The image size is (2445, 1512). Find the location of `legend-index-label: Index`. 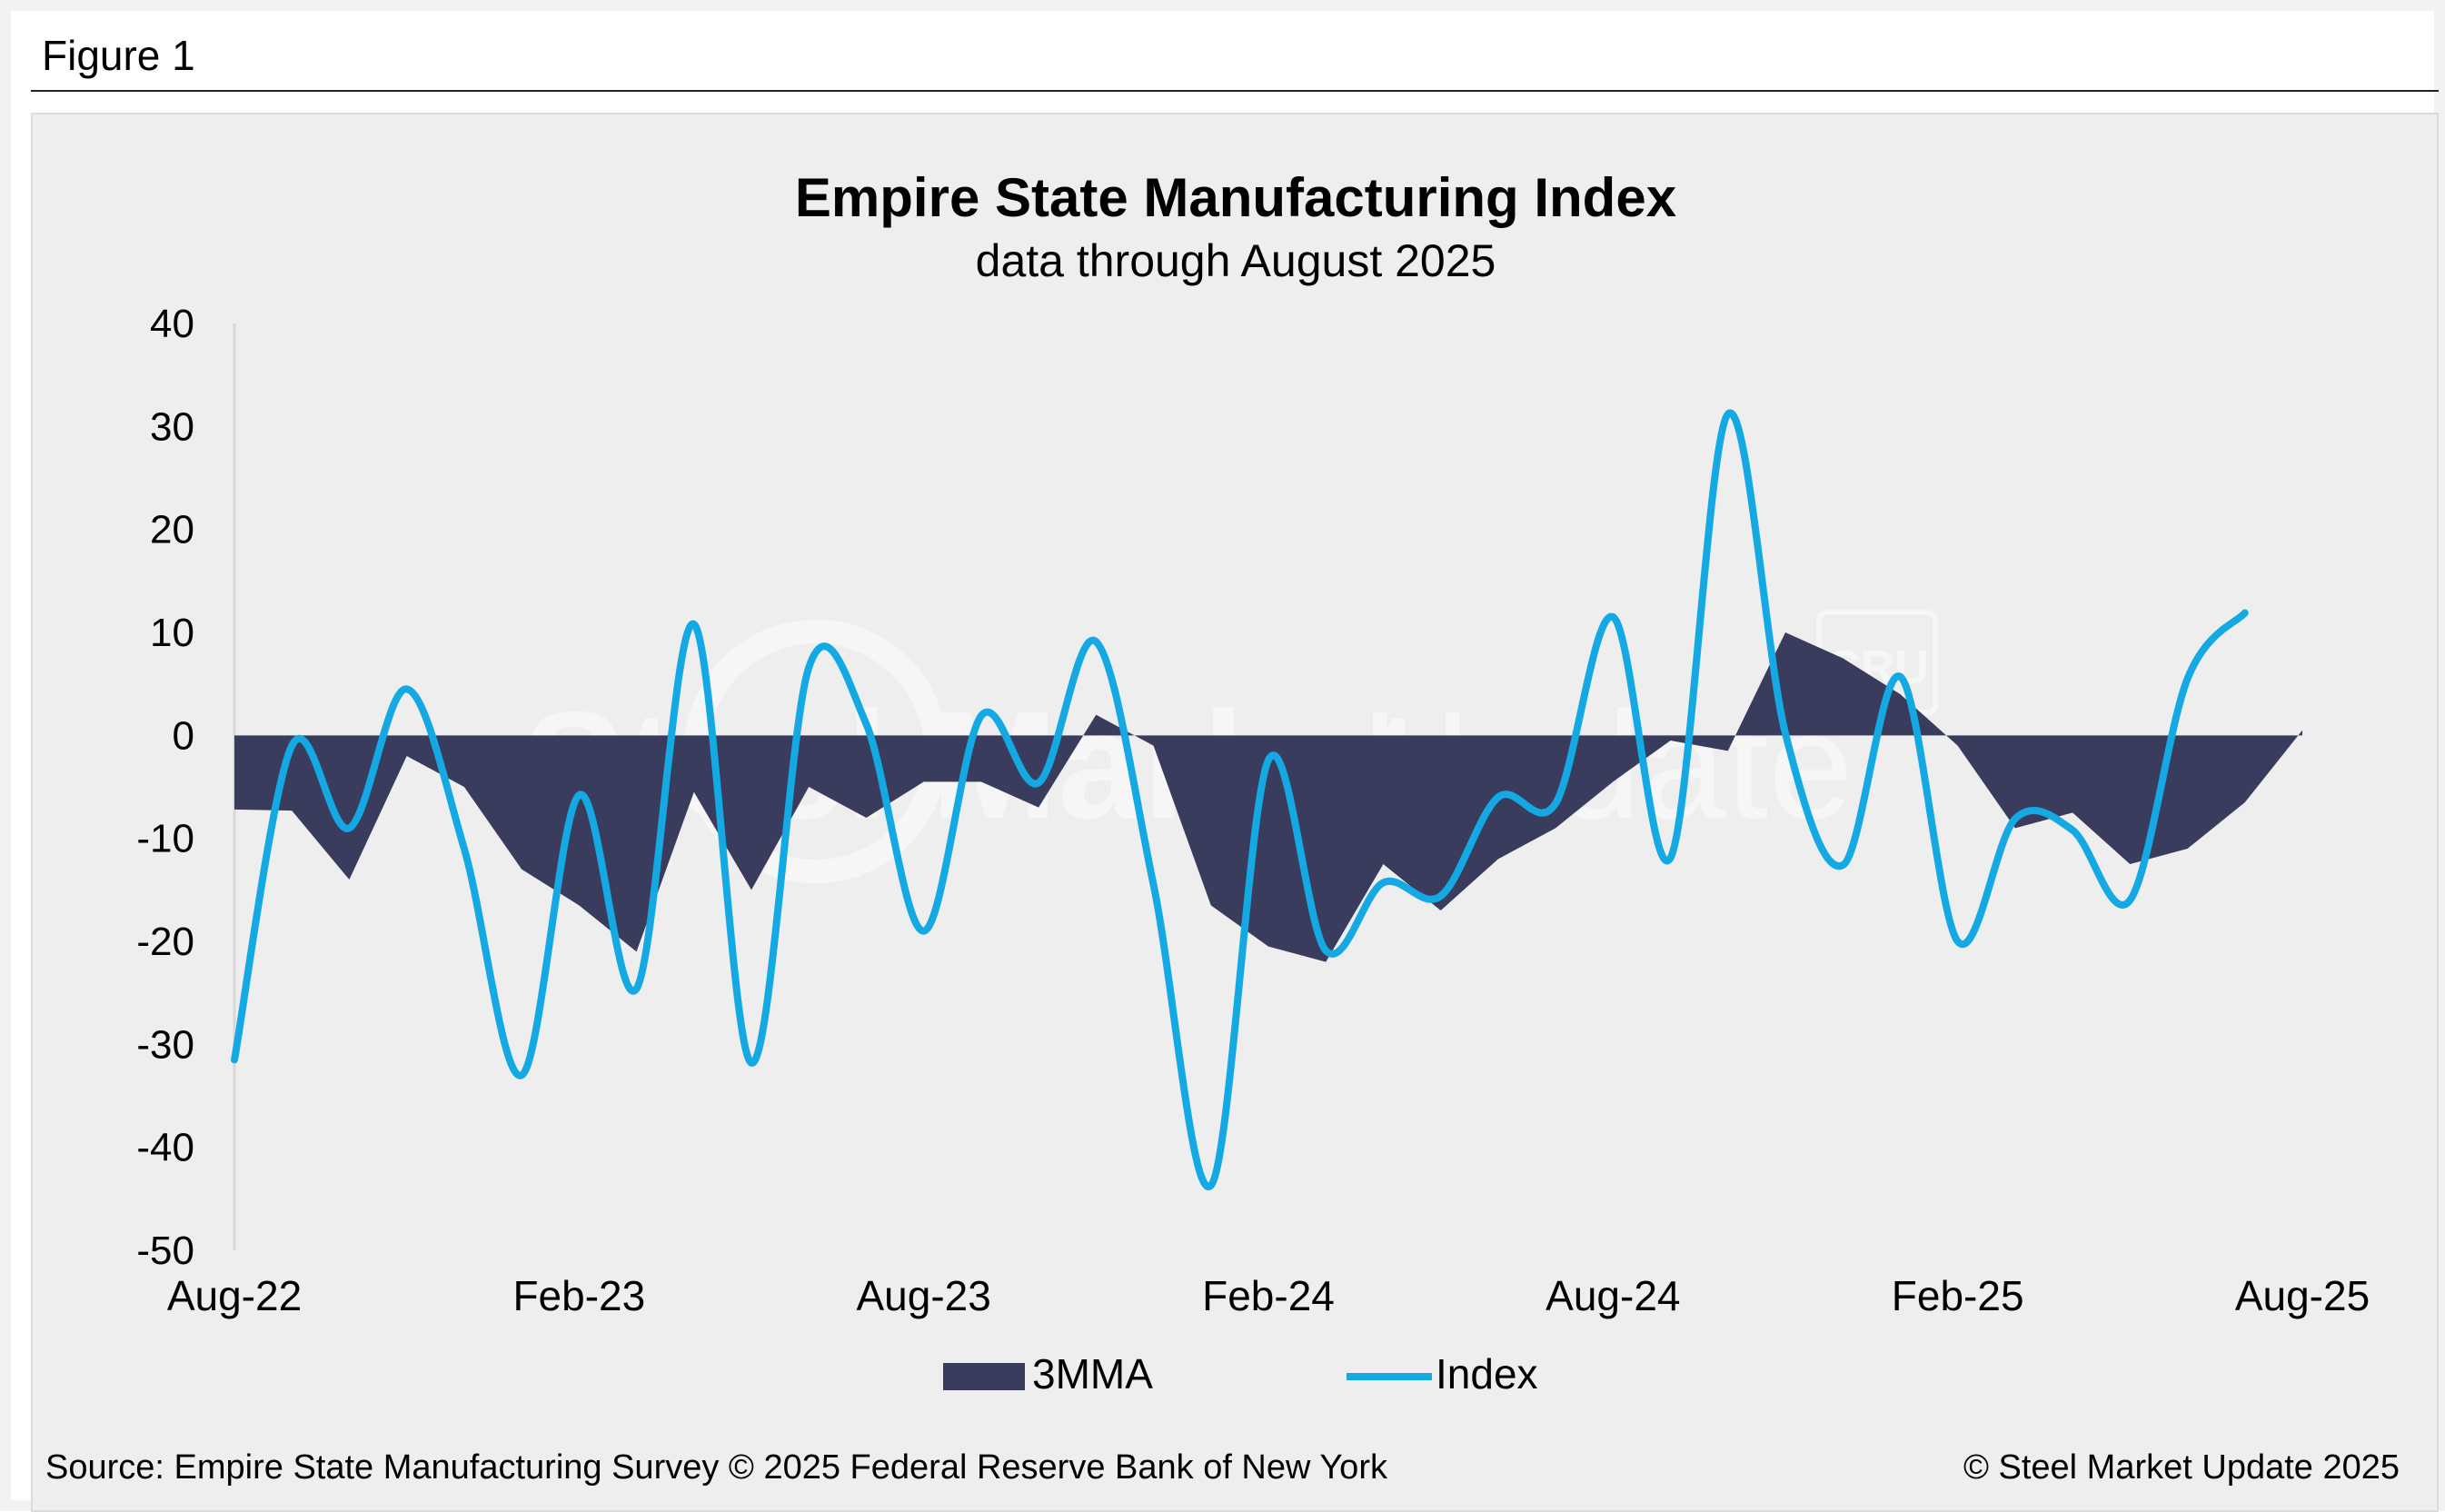

legend-index-label: Index is located at coordinates (1487, 1374).